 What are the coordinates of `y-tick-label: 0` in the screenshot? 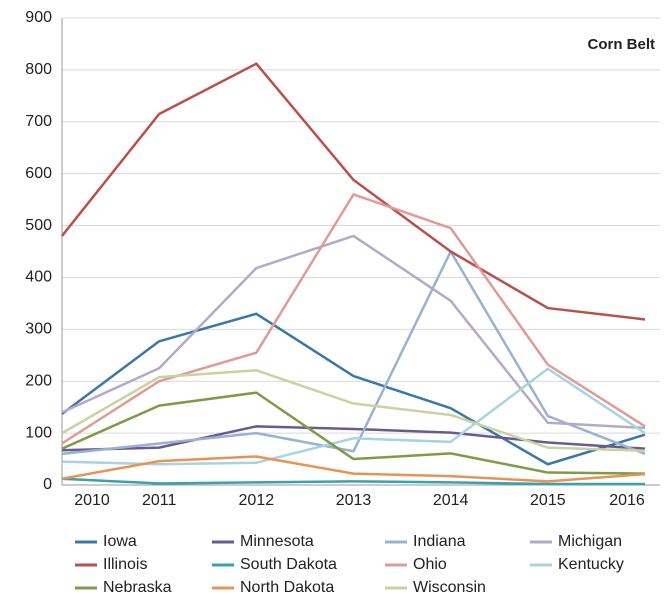 It's located at (47, 484).